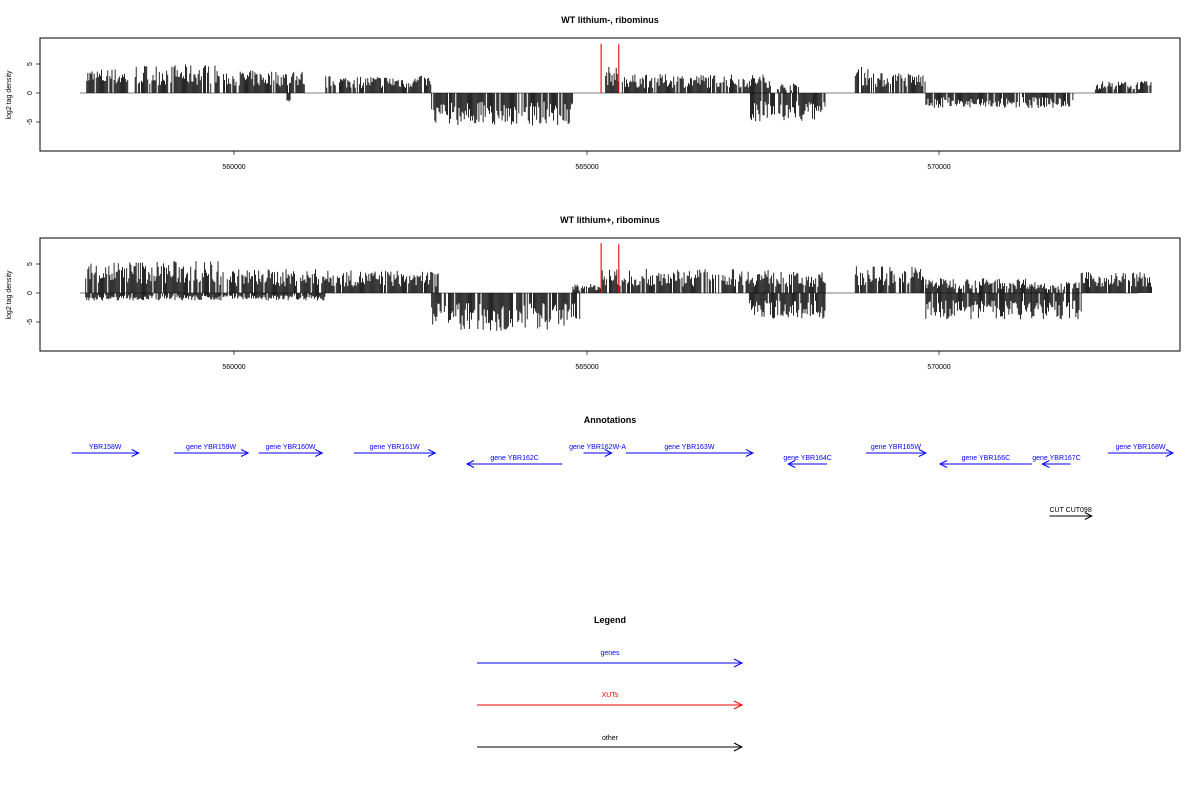 This screenshot has width=1200, height=800. What do you see at coordinates (610, 653) in the screenshot?
I see `legend-label: genes` at bounding box center [610, 653].